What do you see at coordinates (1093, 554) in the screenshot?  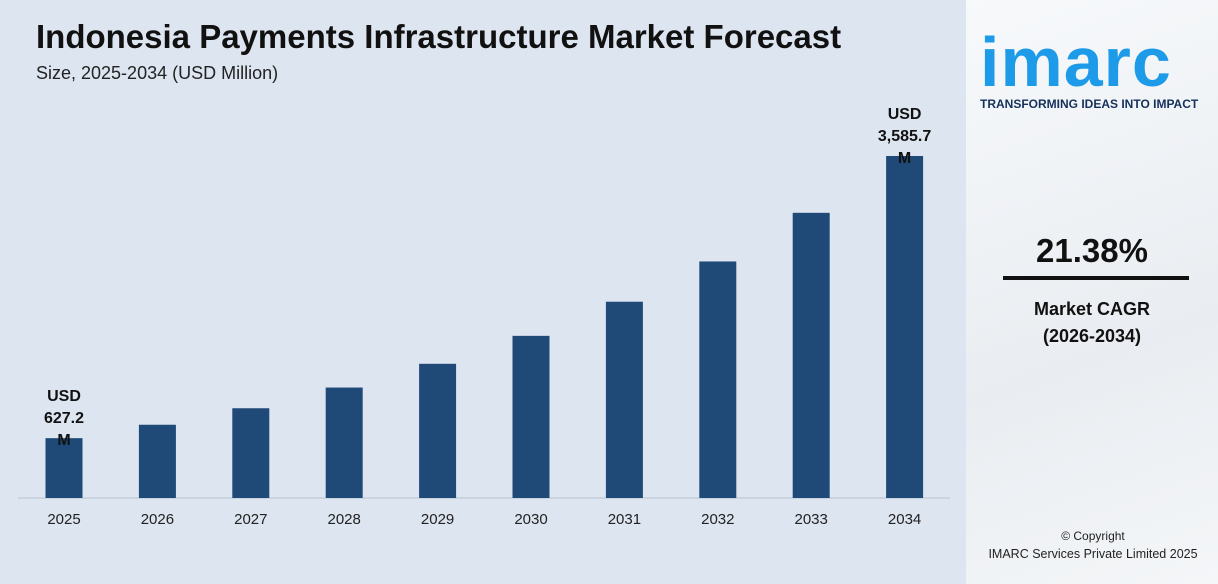 I see `company: IMARC Services Private Limited 2025` at bounding box center [1093, 554].